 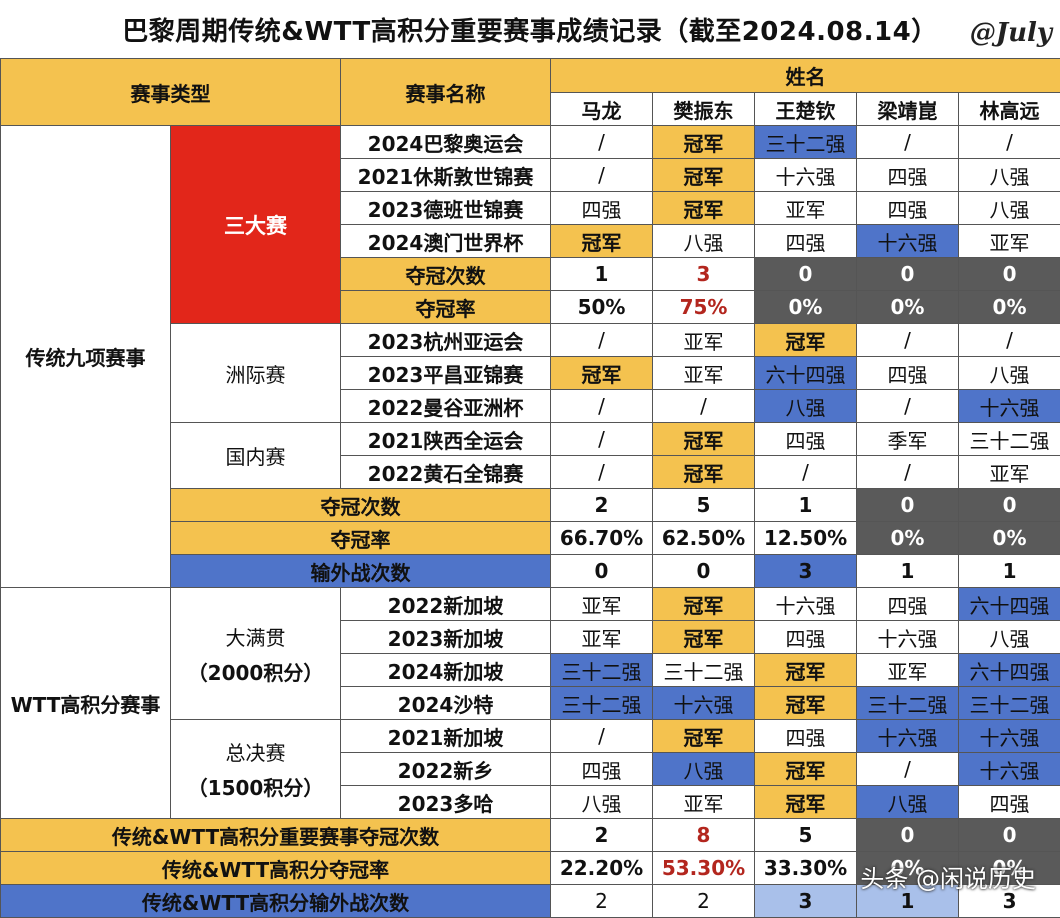 What do you see at coordinates (806, 538) in the screenshot?
I see `result-cell: 12.50%` at bounding box center [806, 538].